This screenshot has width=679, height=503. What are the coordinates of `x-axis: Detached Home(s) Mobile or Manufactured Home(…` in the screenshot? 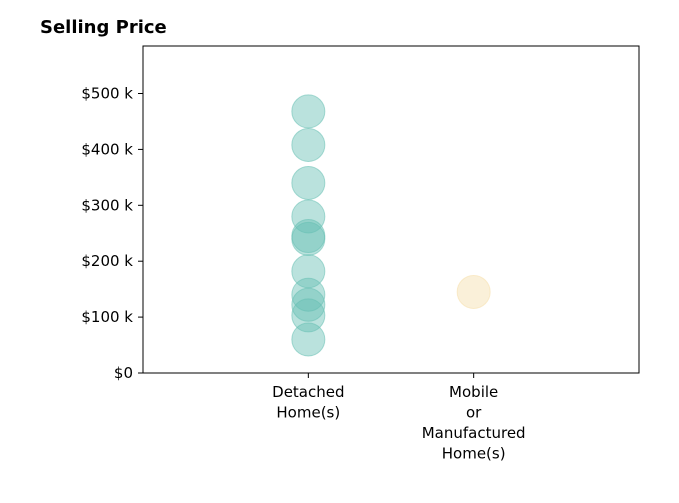 It's located at (399, 418).